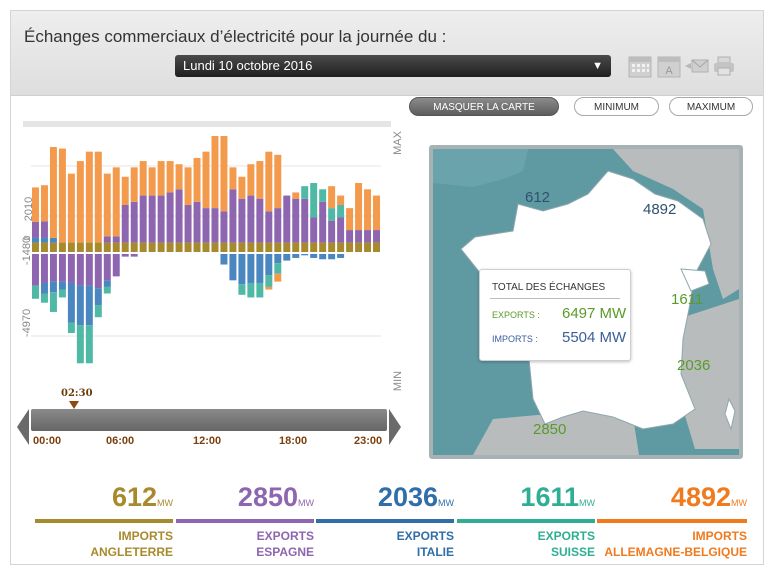  What do you see at coordinates (368, 441) in the screenshot?
I see `tick-2300: 23:00` at bounding box center [368, 441].